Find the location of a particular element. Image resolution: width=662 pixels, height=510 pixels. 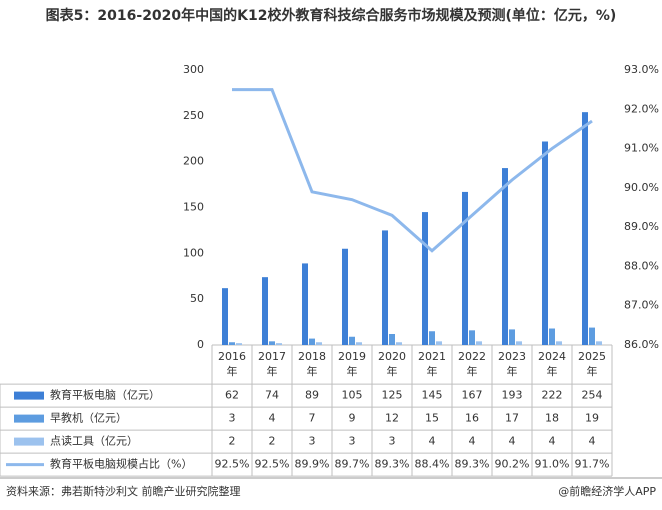

table-cell: 17 is located at coordinates (512, 418).